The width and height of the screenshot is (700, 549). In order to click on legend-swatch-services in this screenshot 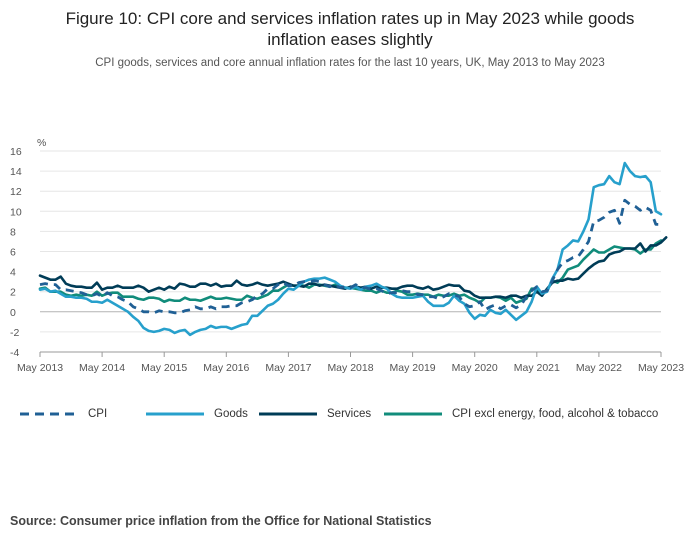, I will do `click(288, 414)`.